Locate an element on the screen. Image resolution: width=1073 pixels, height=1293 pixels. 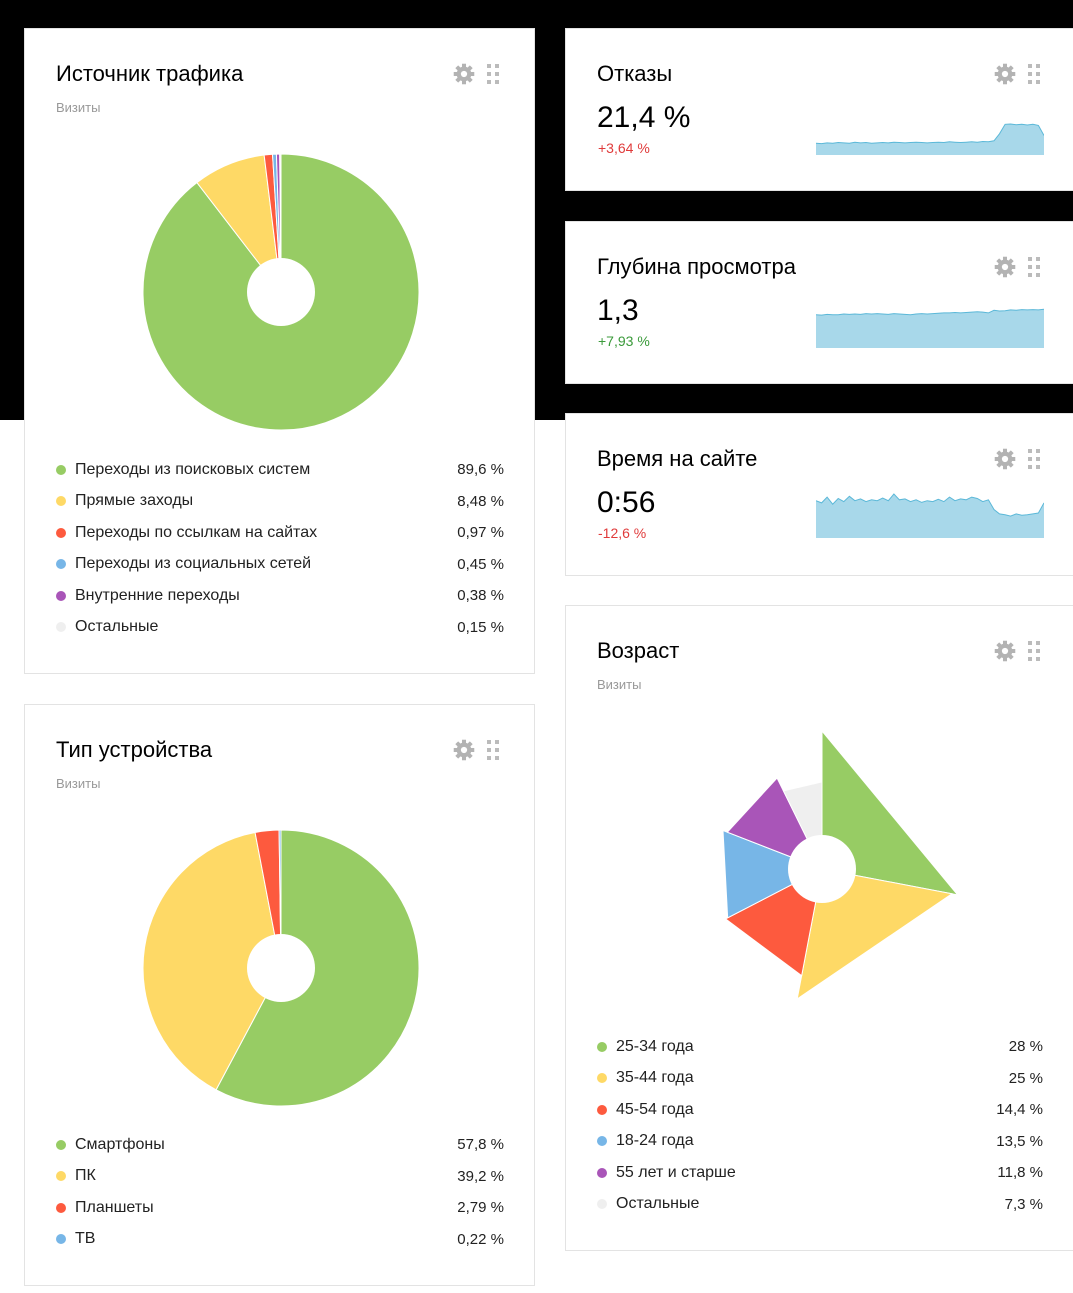
legend-item: Остальные 7,3 % is located at coordinates (820, 1205).